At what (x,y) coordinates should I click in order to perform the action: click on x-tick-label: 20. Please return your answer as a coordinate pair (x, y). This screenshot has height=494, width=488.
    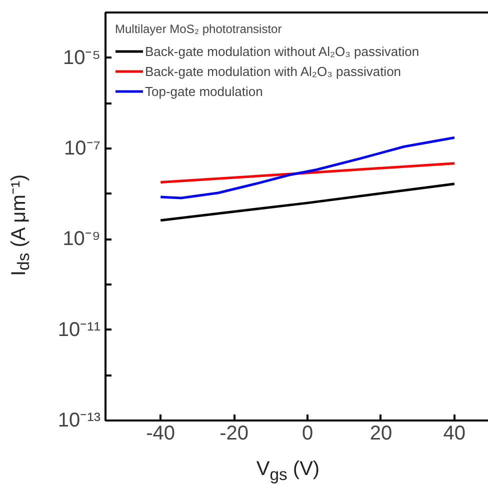
    Looking at the image, I should click on (381, 433).